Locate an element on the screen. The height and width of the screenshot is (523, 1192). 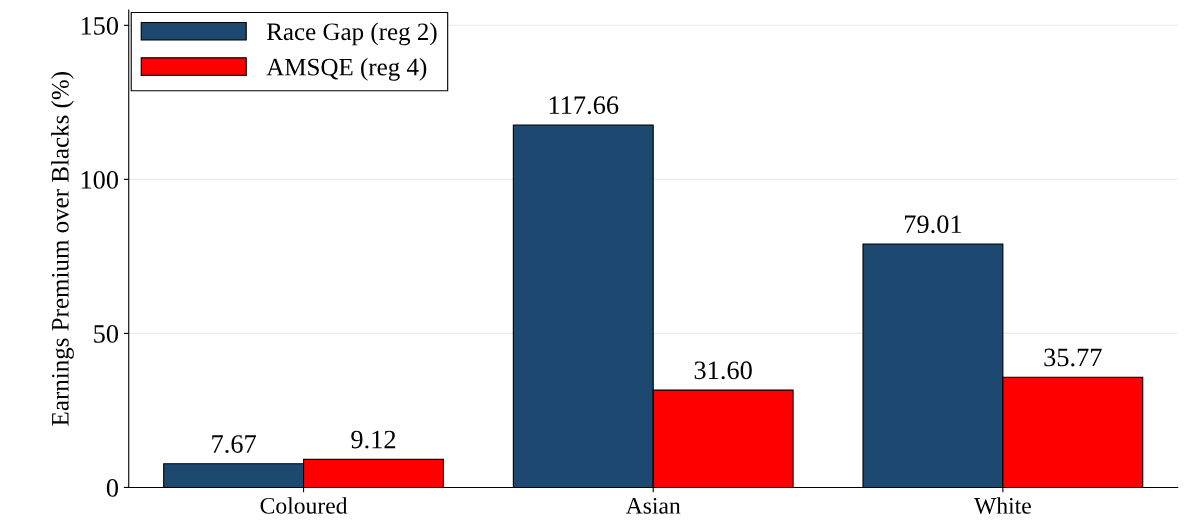
y-axis-title: Earnings Premium over Blacks (%) is located at coordinates (62, 249).